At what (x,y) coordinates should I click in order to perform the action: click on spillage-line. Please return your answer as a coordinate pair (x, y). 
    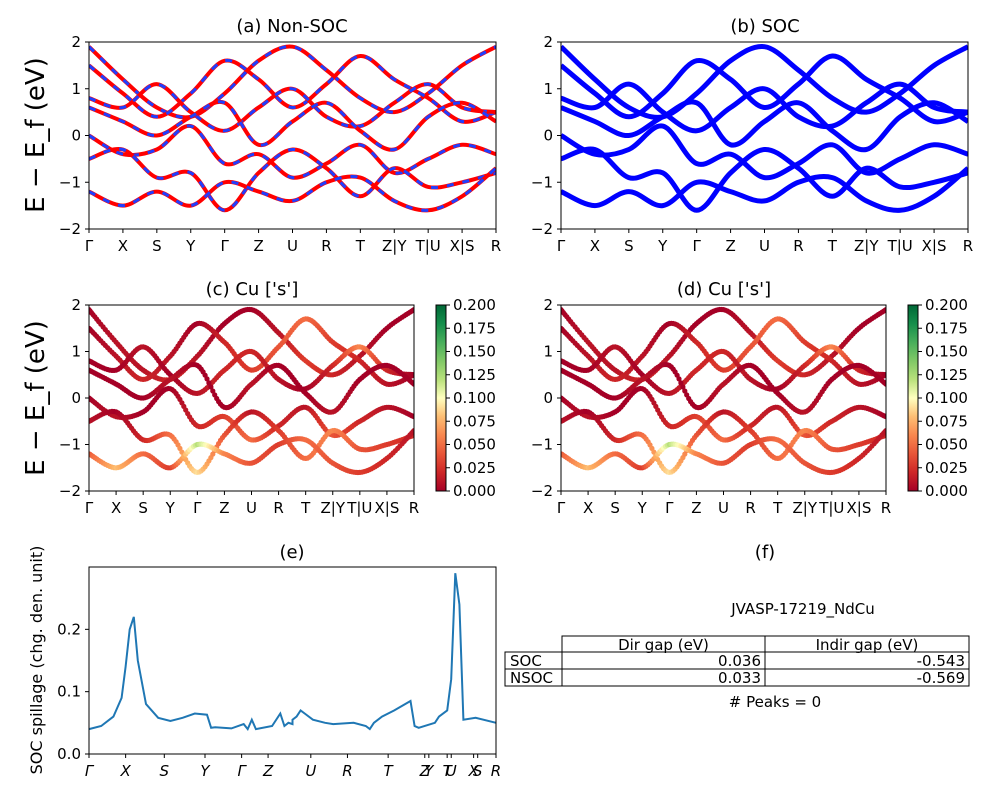
    Looking at the image, I should click on (292, 652).